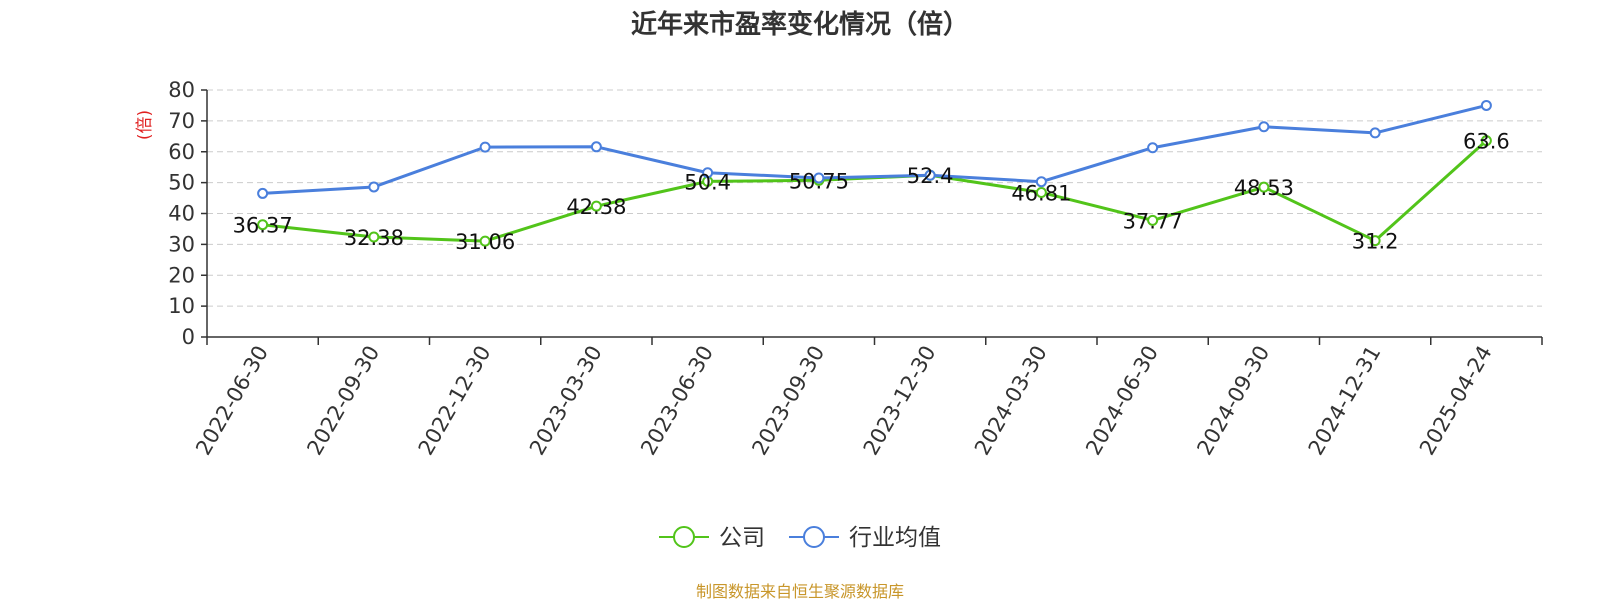  Describe the element at coordinates (455, 401) in the screenshot. I see `x-tick-label: 2022-12-30` at that location.